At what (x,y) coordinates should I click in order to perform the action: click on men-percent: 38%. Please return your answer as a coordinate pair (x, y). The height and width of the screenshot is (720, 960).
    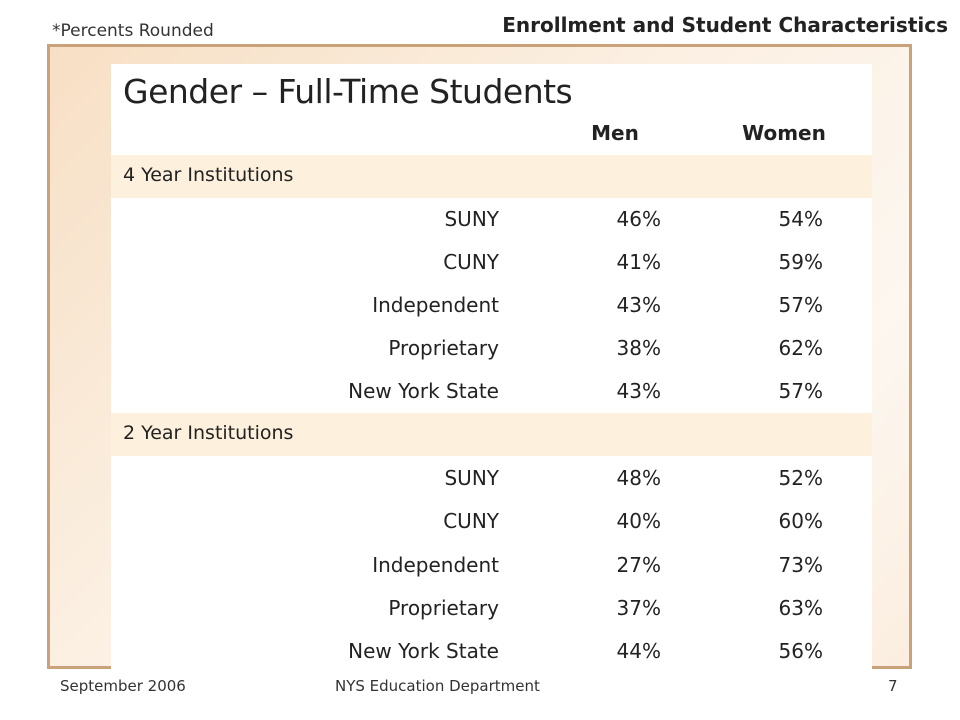
    Looking at the image, I should click on (638, 348).